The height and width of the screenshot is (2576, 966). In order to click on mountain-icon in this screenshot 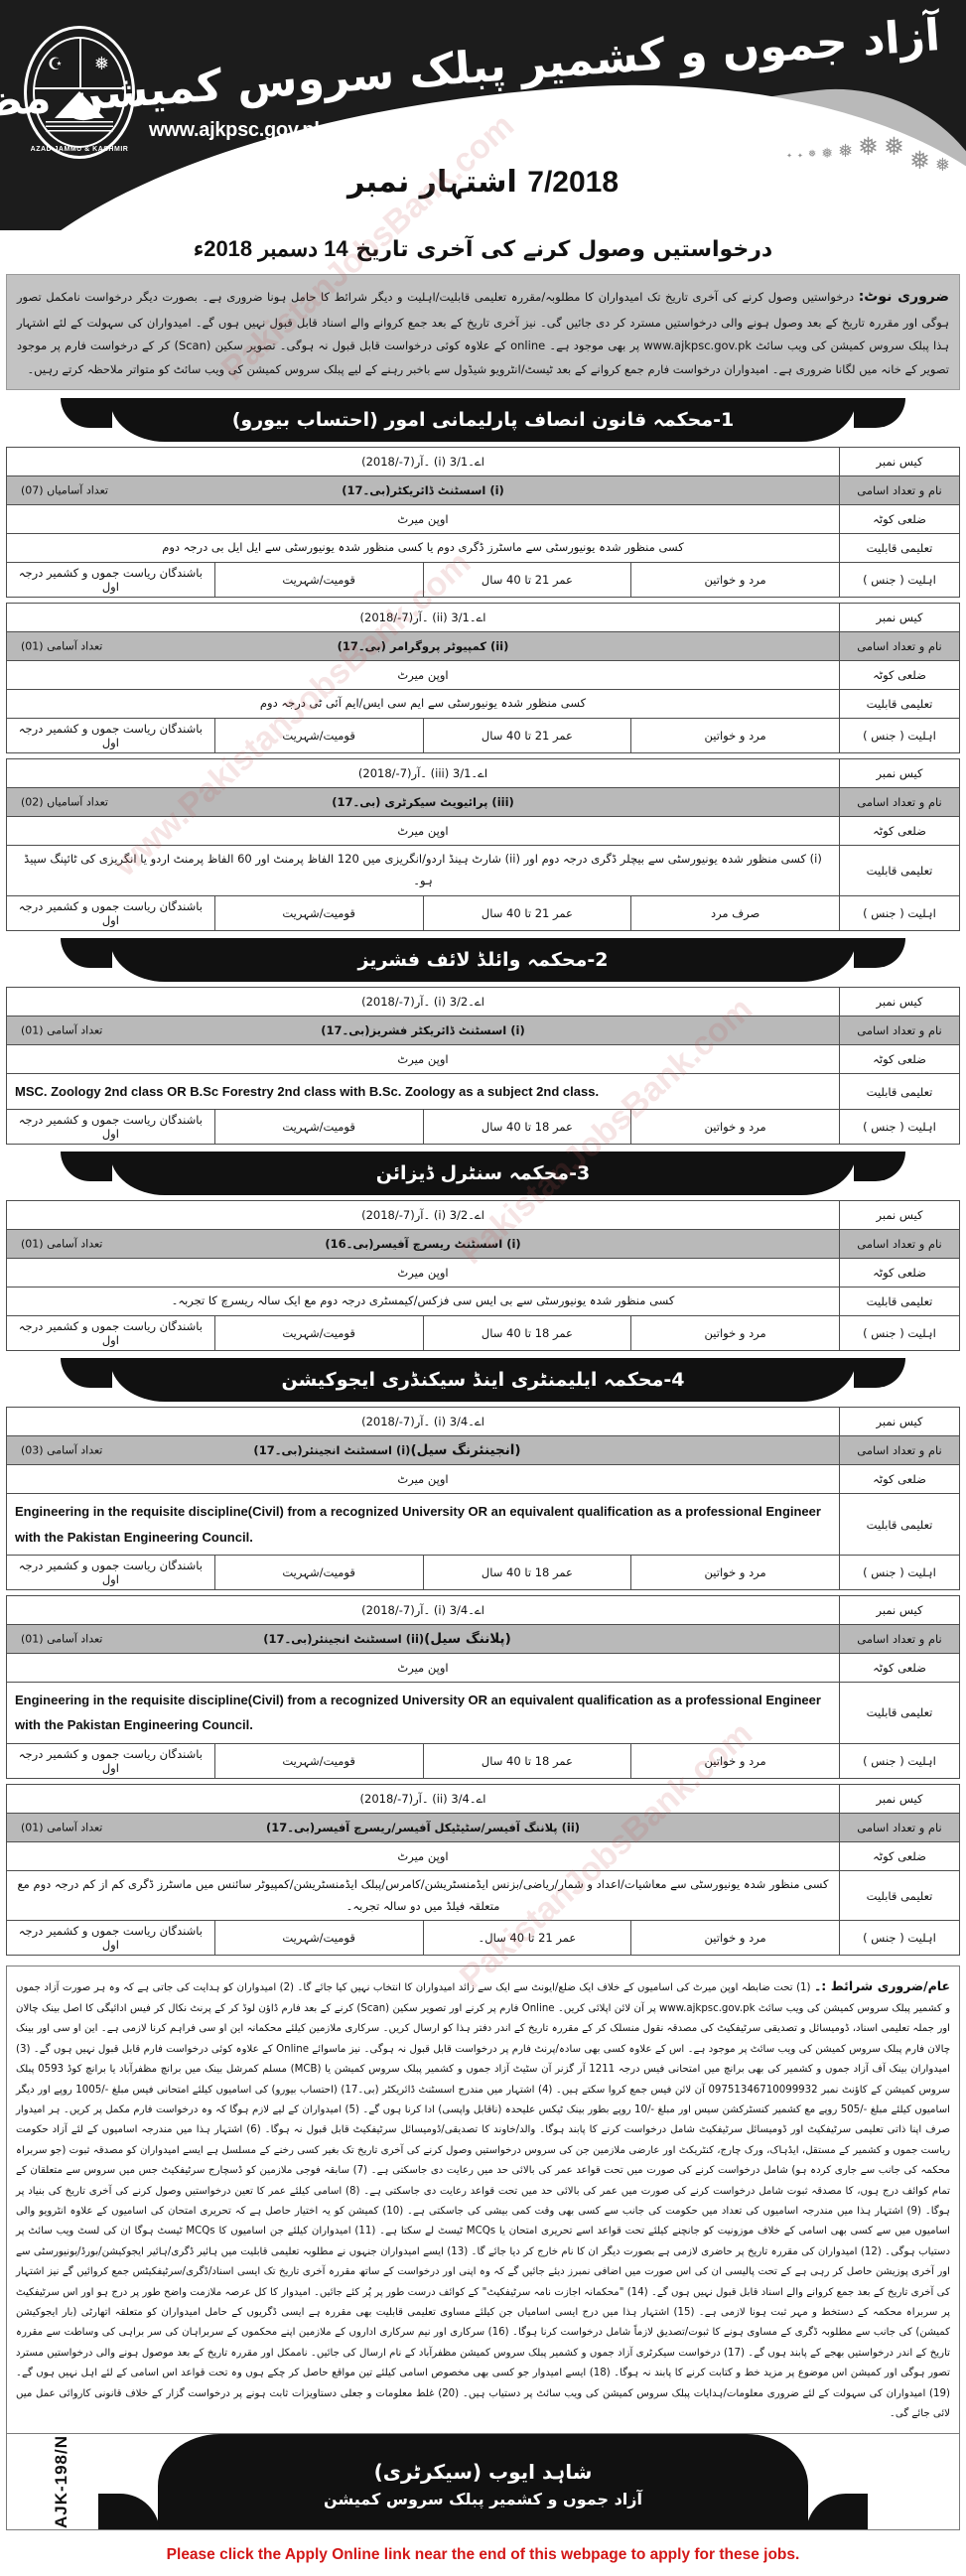, I will do `click(79, 104)`.